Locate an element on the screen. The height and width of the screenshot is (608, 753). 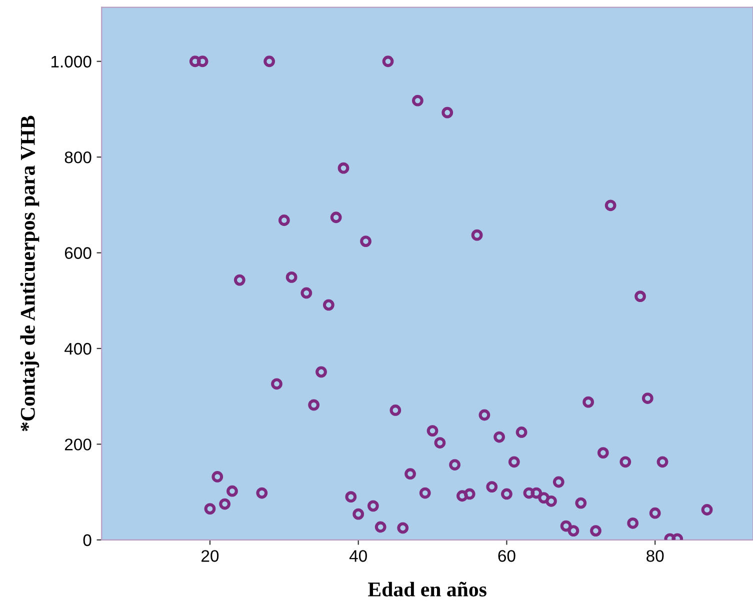
x-tick-label: 80 is located at coordinates (655, 556).